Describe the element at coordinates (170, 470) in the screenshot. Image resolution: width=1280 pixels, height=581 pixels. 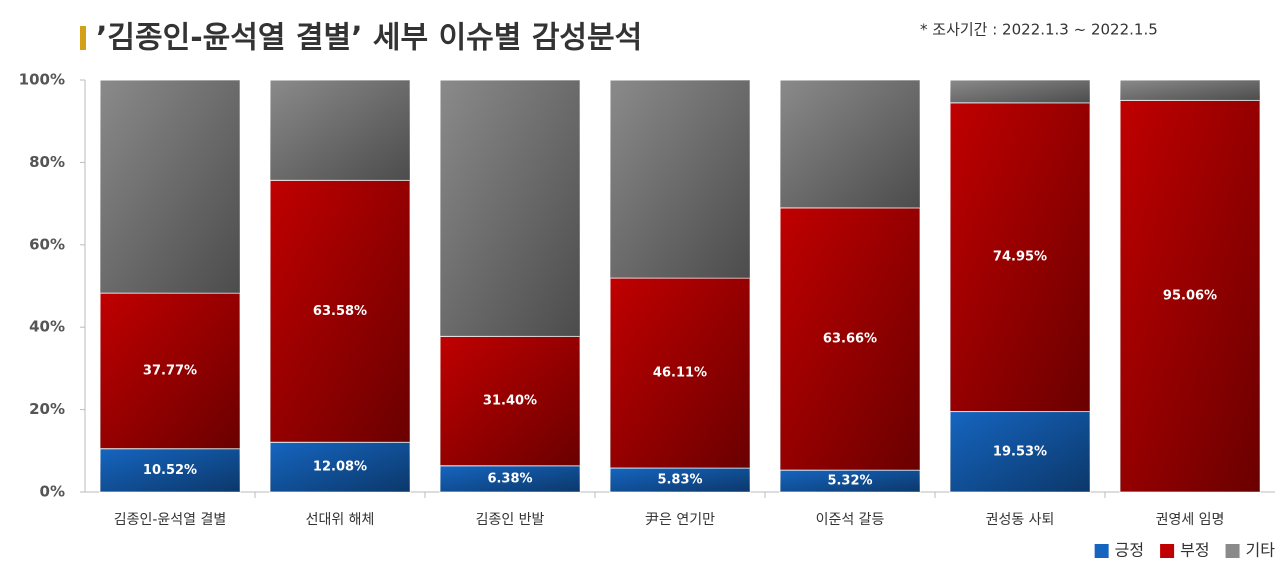
I see `value-label: 10.52%` at that location.